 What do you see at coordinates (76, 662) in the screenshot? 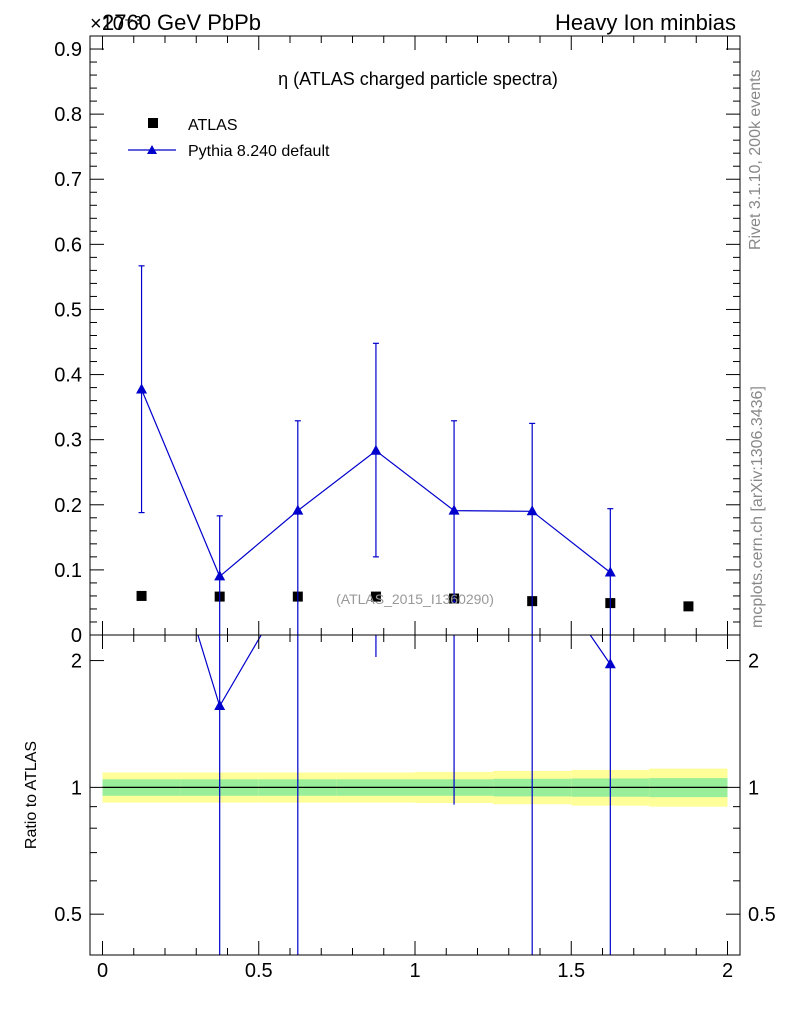
I see `ratio-y-tick-label: 2` at bounding box center [76, 662].